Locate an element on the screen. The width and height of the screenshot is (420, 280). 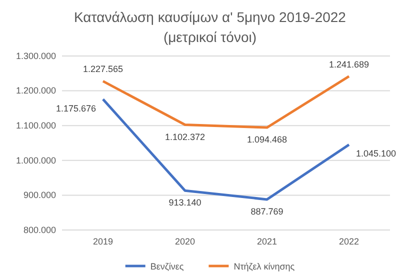
y-tick-label: 1.000.000 is located at coordinates (36, 160).